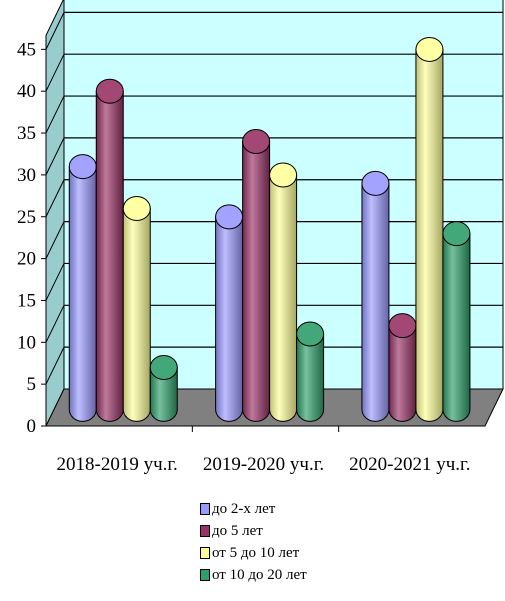 The image size is (505, 601). Describe the element at coordinates (32, 384) in the screenshot. I see `tick-label: 5` at that location.